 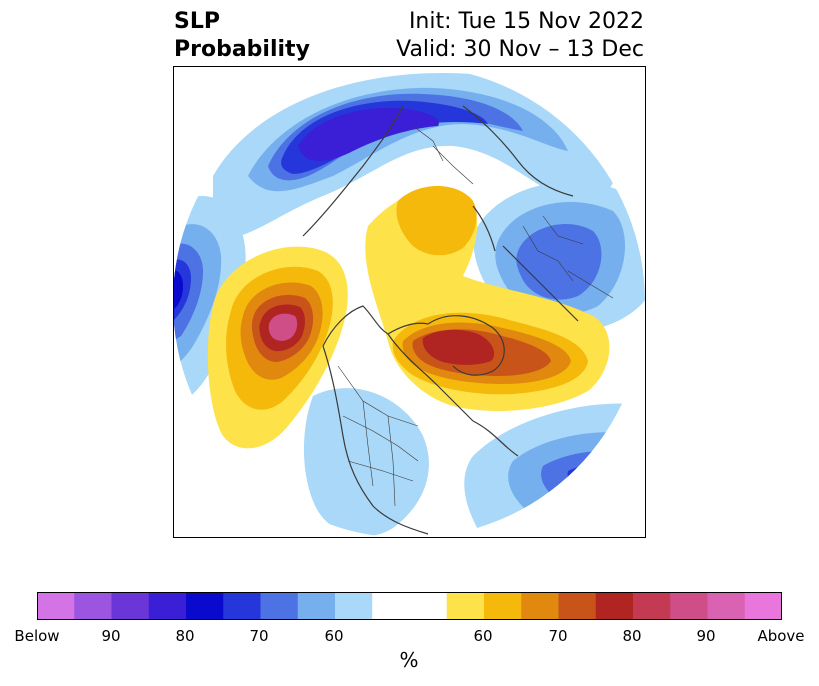 I want to click on colorbar-label-below-60: 60, so click(x=334, y=636).